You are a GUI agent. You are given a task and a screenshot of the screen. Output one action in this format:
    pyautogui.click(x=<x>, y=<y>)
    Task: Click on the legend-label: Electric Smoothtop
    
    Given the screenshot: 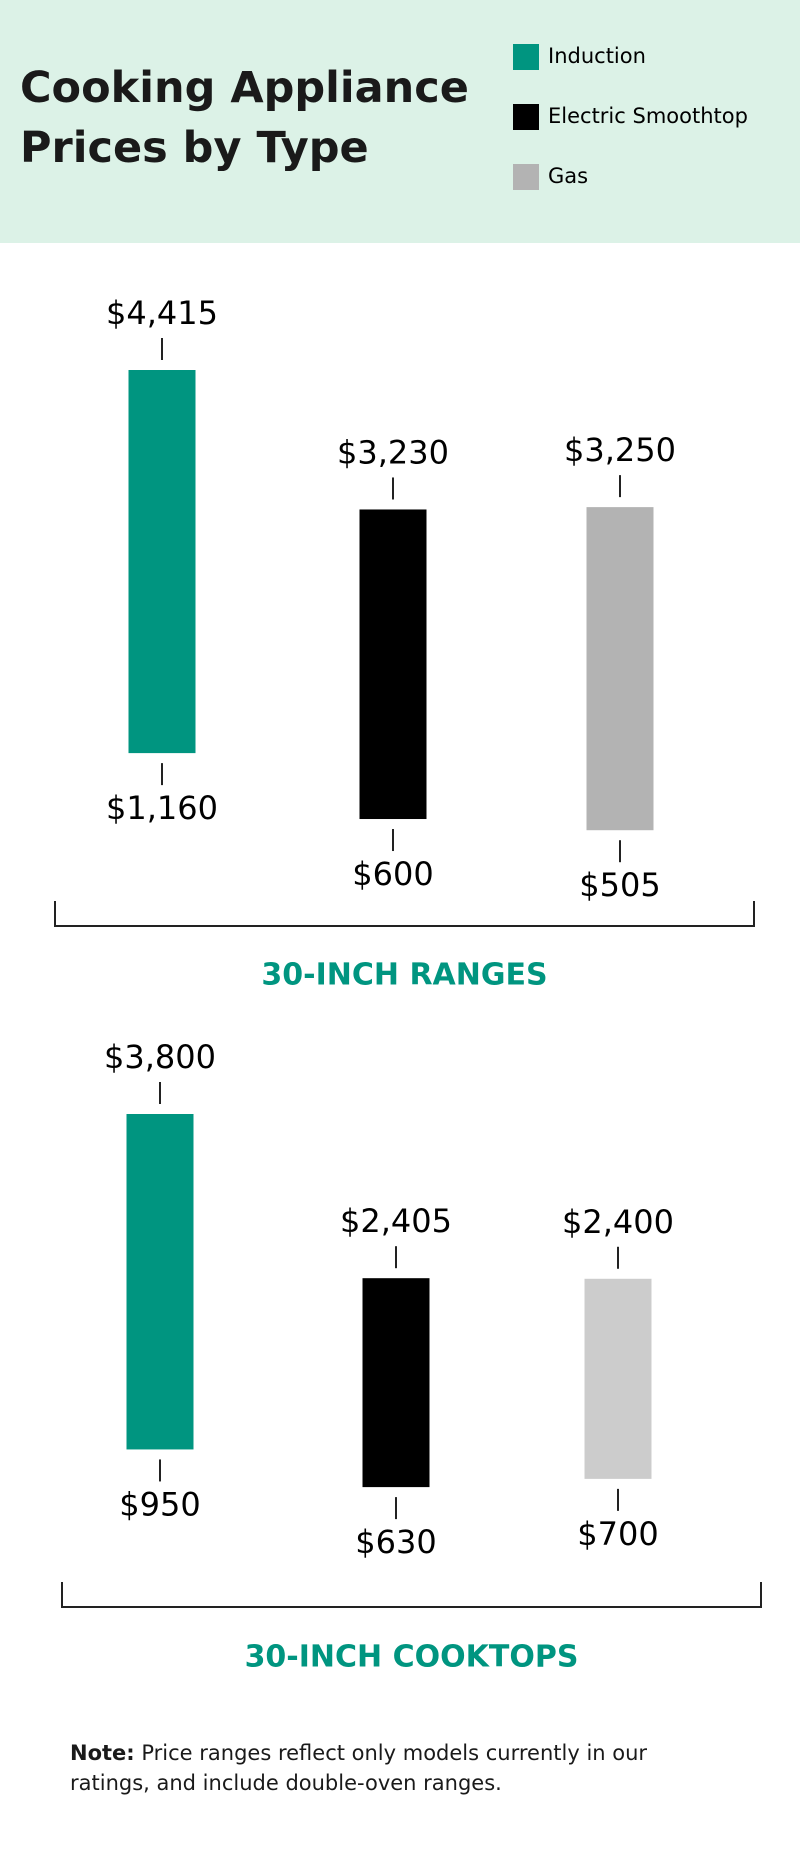 What is the action you would take?
    pyautogui.click(x=648, y=116)
    